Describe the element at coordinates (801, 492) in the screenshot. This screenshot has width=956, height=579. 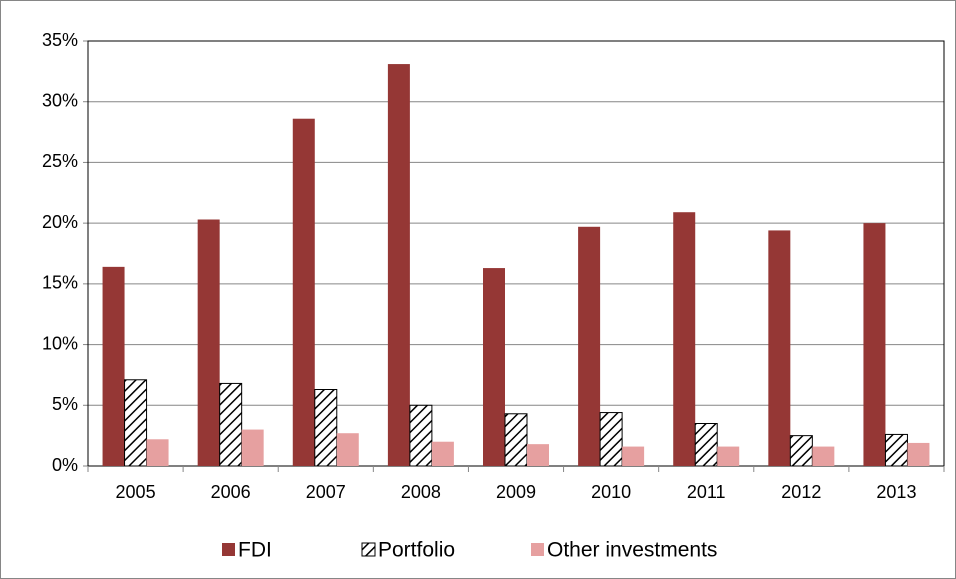
I see `x-tick-label: 2012` at that location.